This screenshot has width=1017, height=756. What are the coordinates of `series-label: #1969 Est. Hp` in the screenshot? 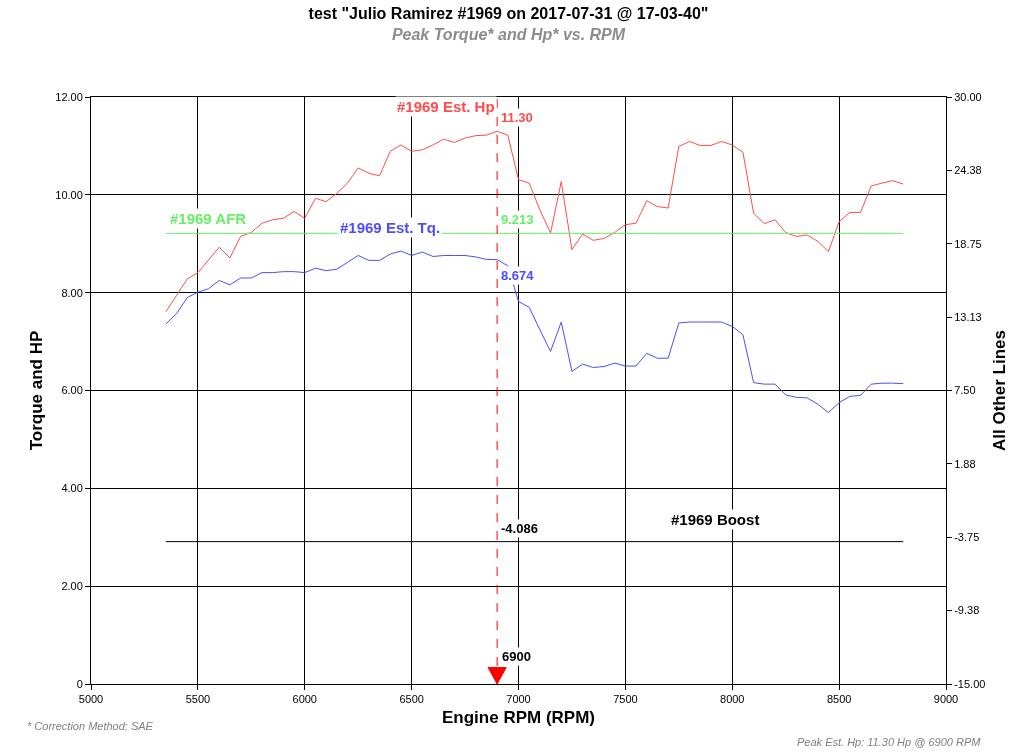 It's located at (446, 106).